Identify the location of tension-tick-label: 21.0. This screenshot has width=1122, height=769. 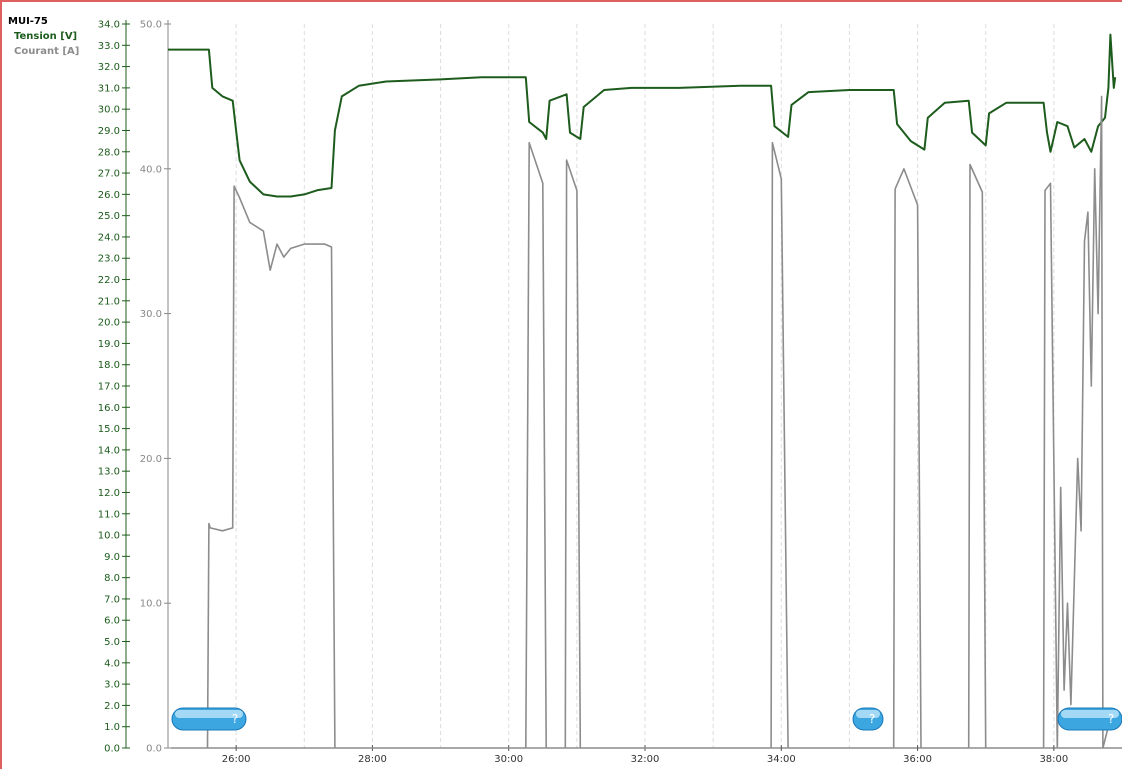
(109, 301).